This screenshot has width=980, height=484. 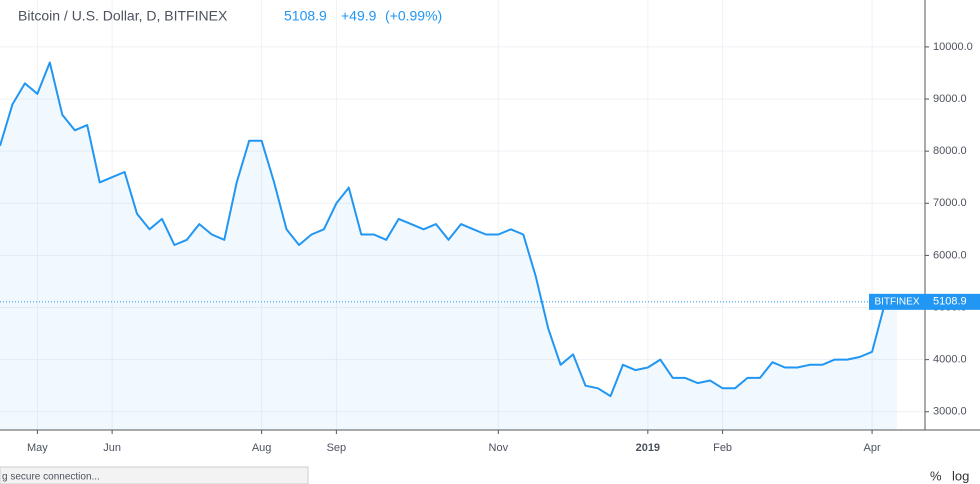 What do you see at coordinates (950, 412) in the screenshot?
I see `y-tick-label: 3000.0` at bounding box center [950, 412].